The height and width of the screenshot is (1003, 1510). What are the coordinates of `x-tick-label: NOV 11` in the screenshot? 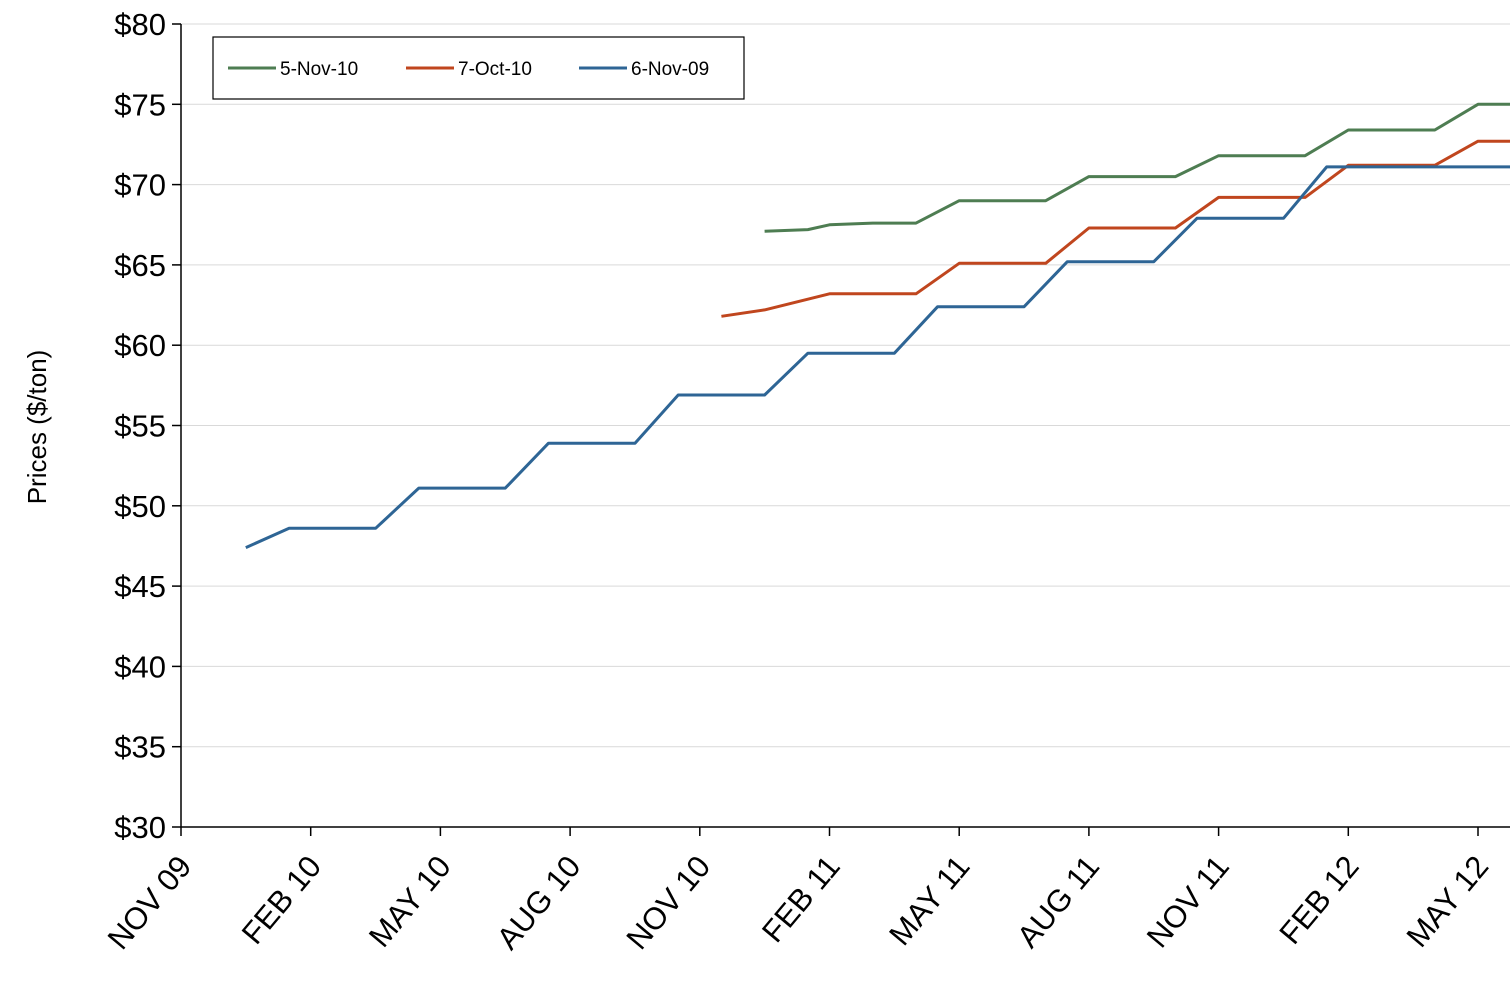 It's located at (1188, 901).